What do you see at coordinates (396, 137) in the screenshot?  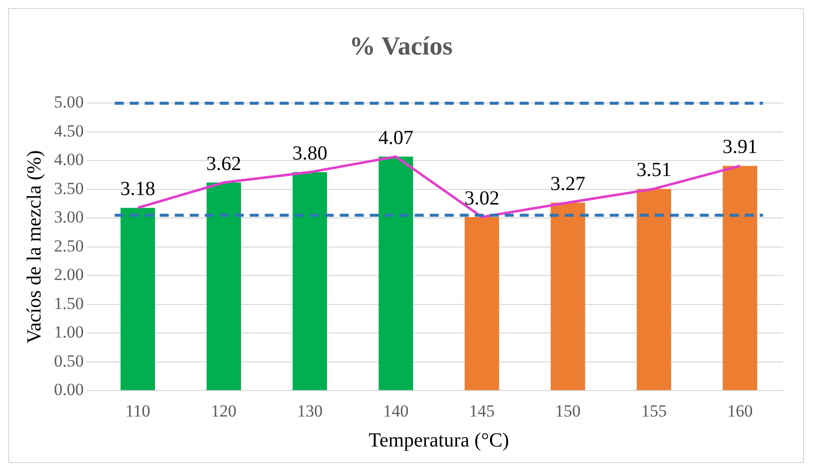 I see `data-label: 4.07` at bounding box center [396, 137].